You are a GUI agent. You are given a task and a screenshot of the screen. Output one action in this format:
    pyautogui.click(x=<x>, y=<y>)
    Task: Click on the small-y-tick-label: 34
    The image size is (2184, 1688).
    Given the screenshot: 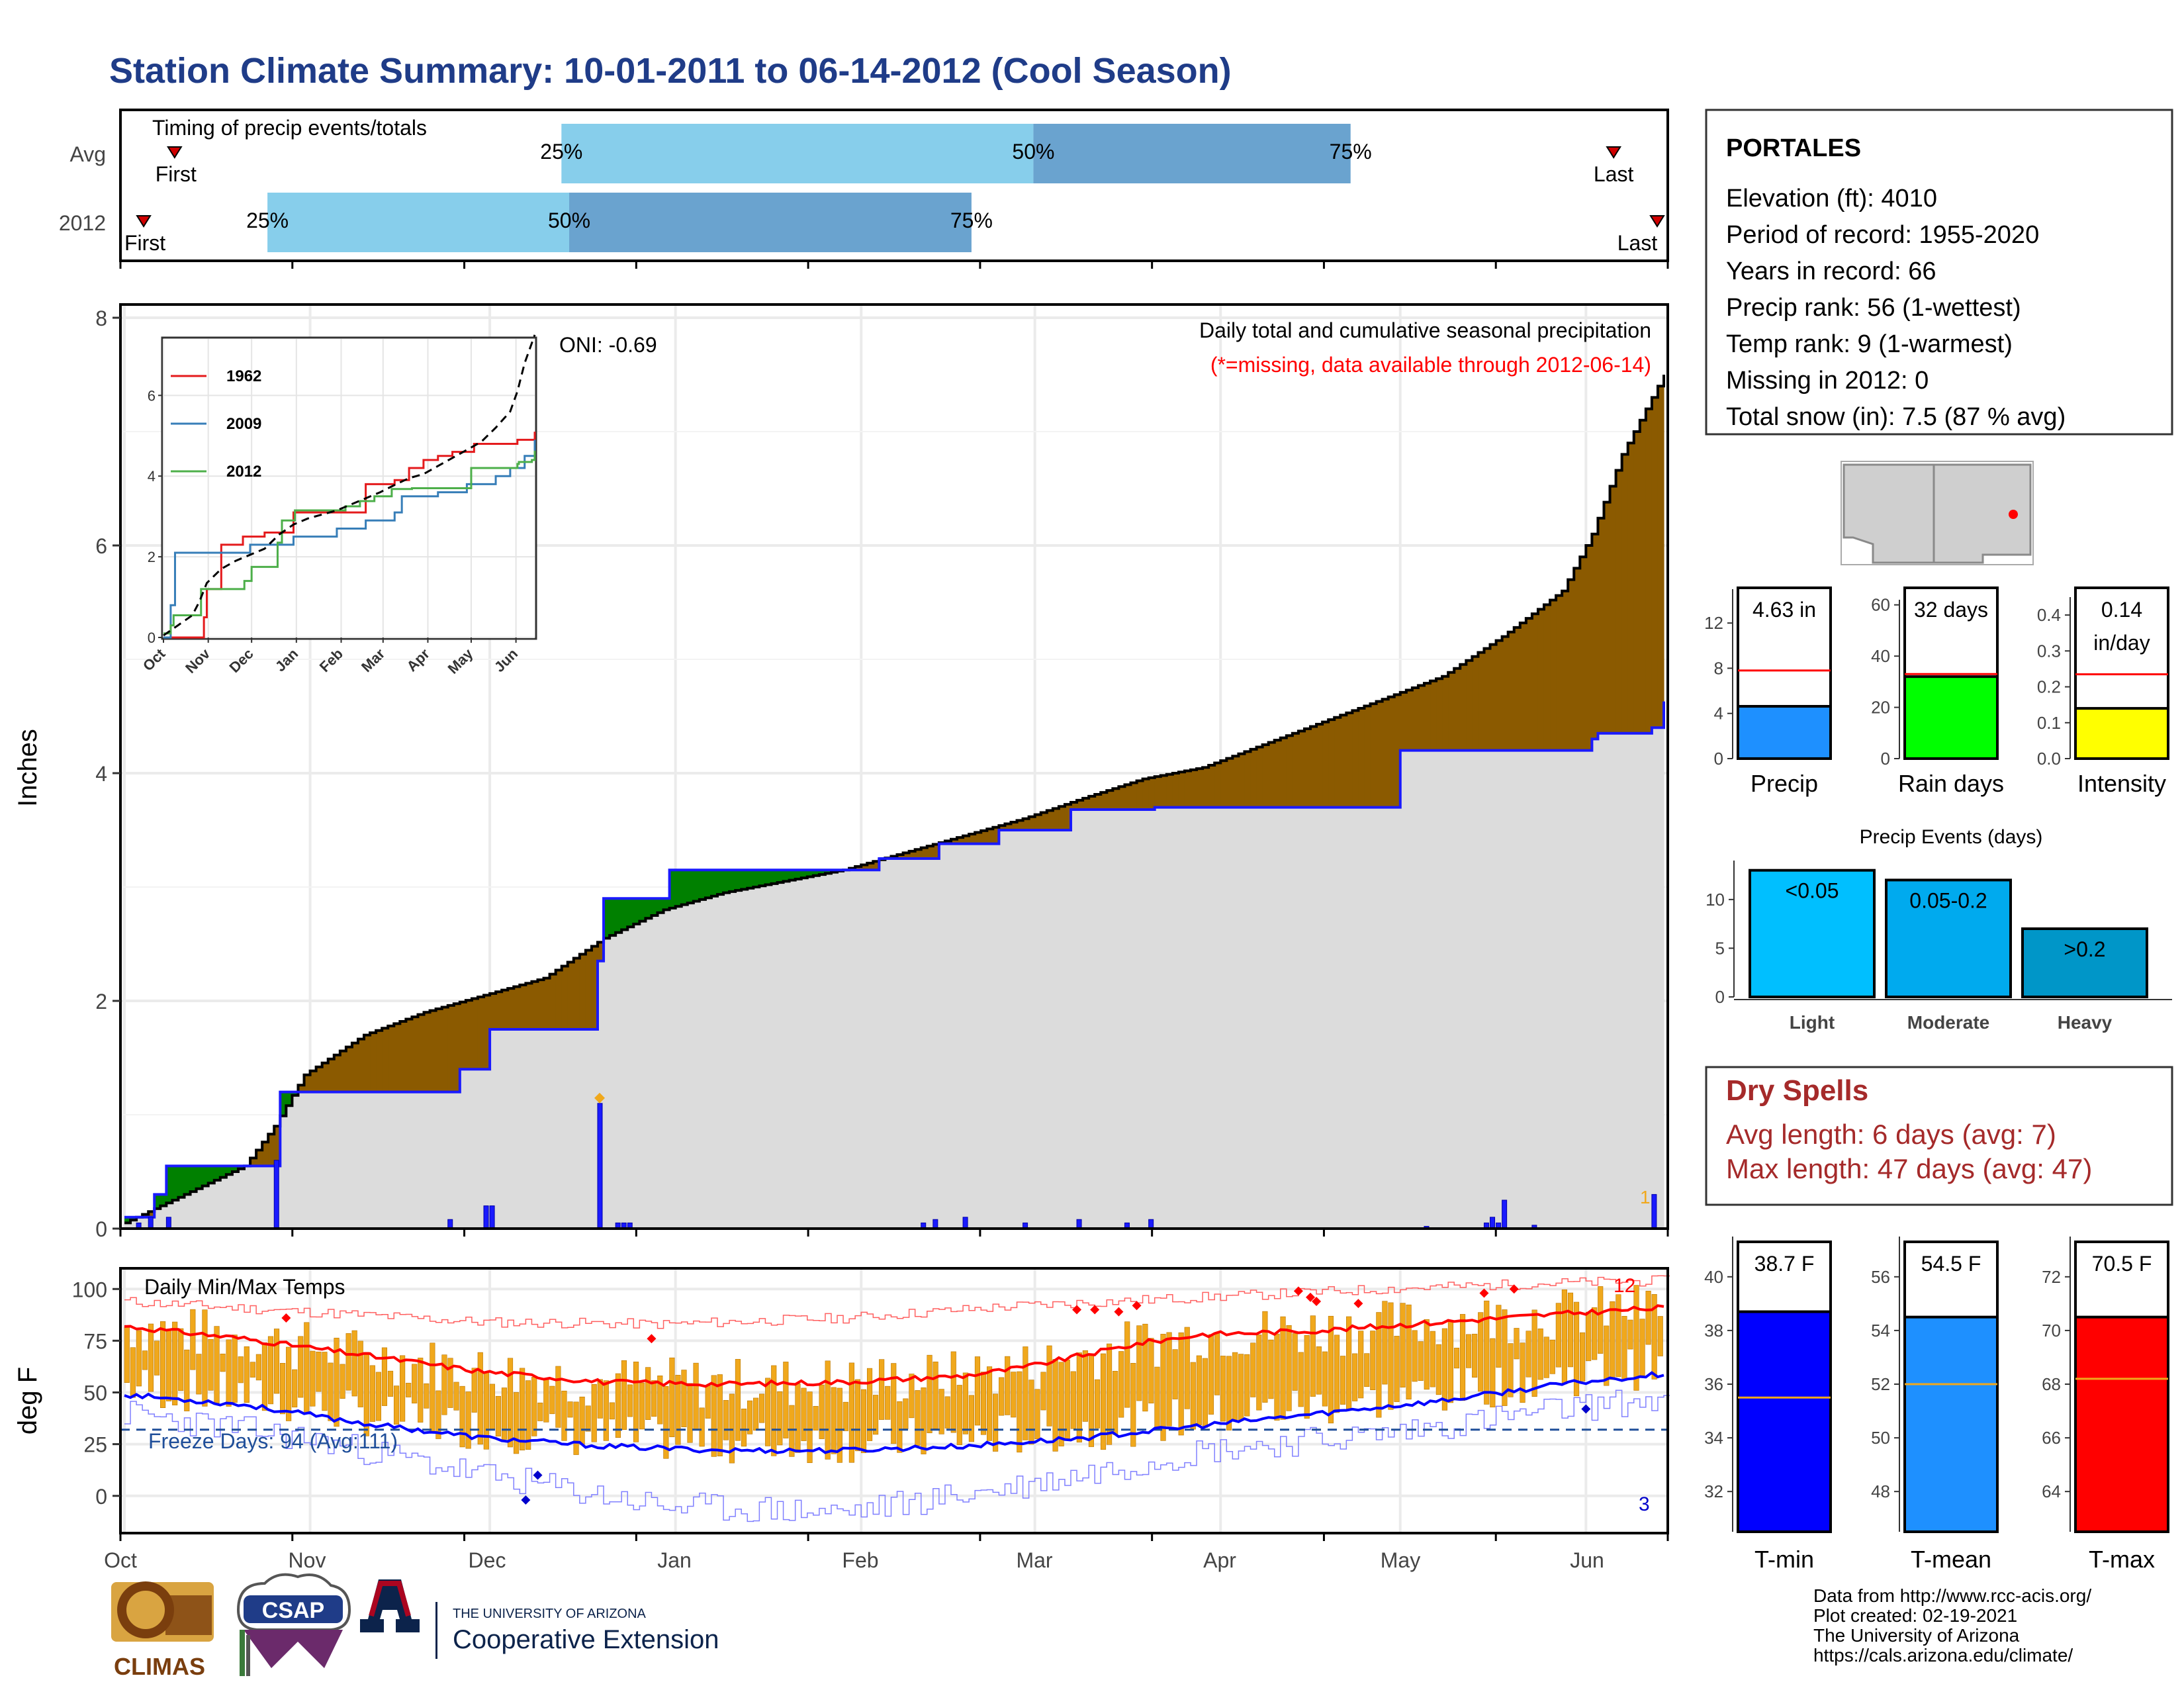 What is the action you would take?
    pyautogui.click(x=1713, y=1438)
    